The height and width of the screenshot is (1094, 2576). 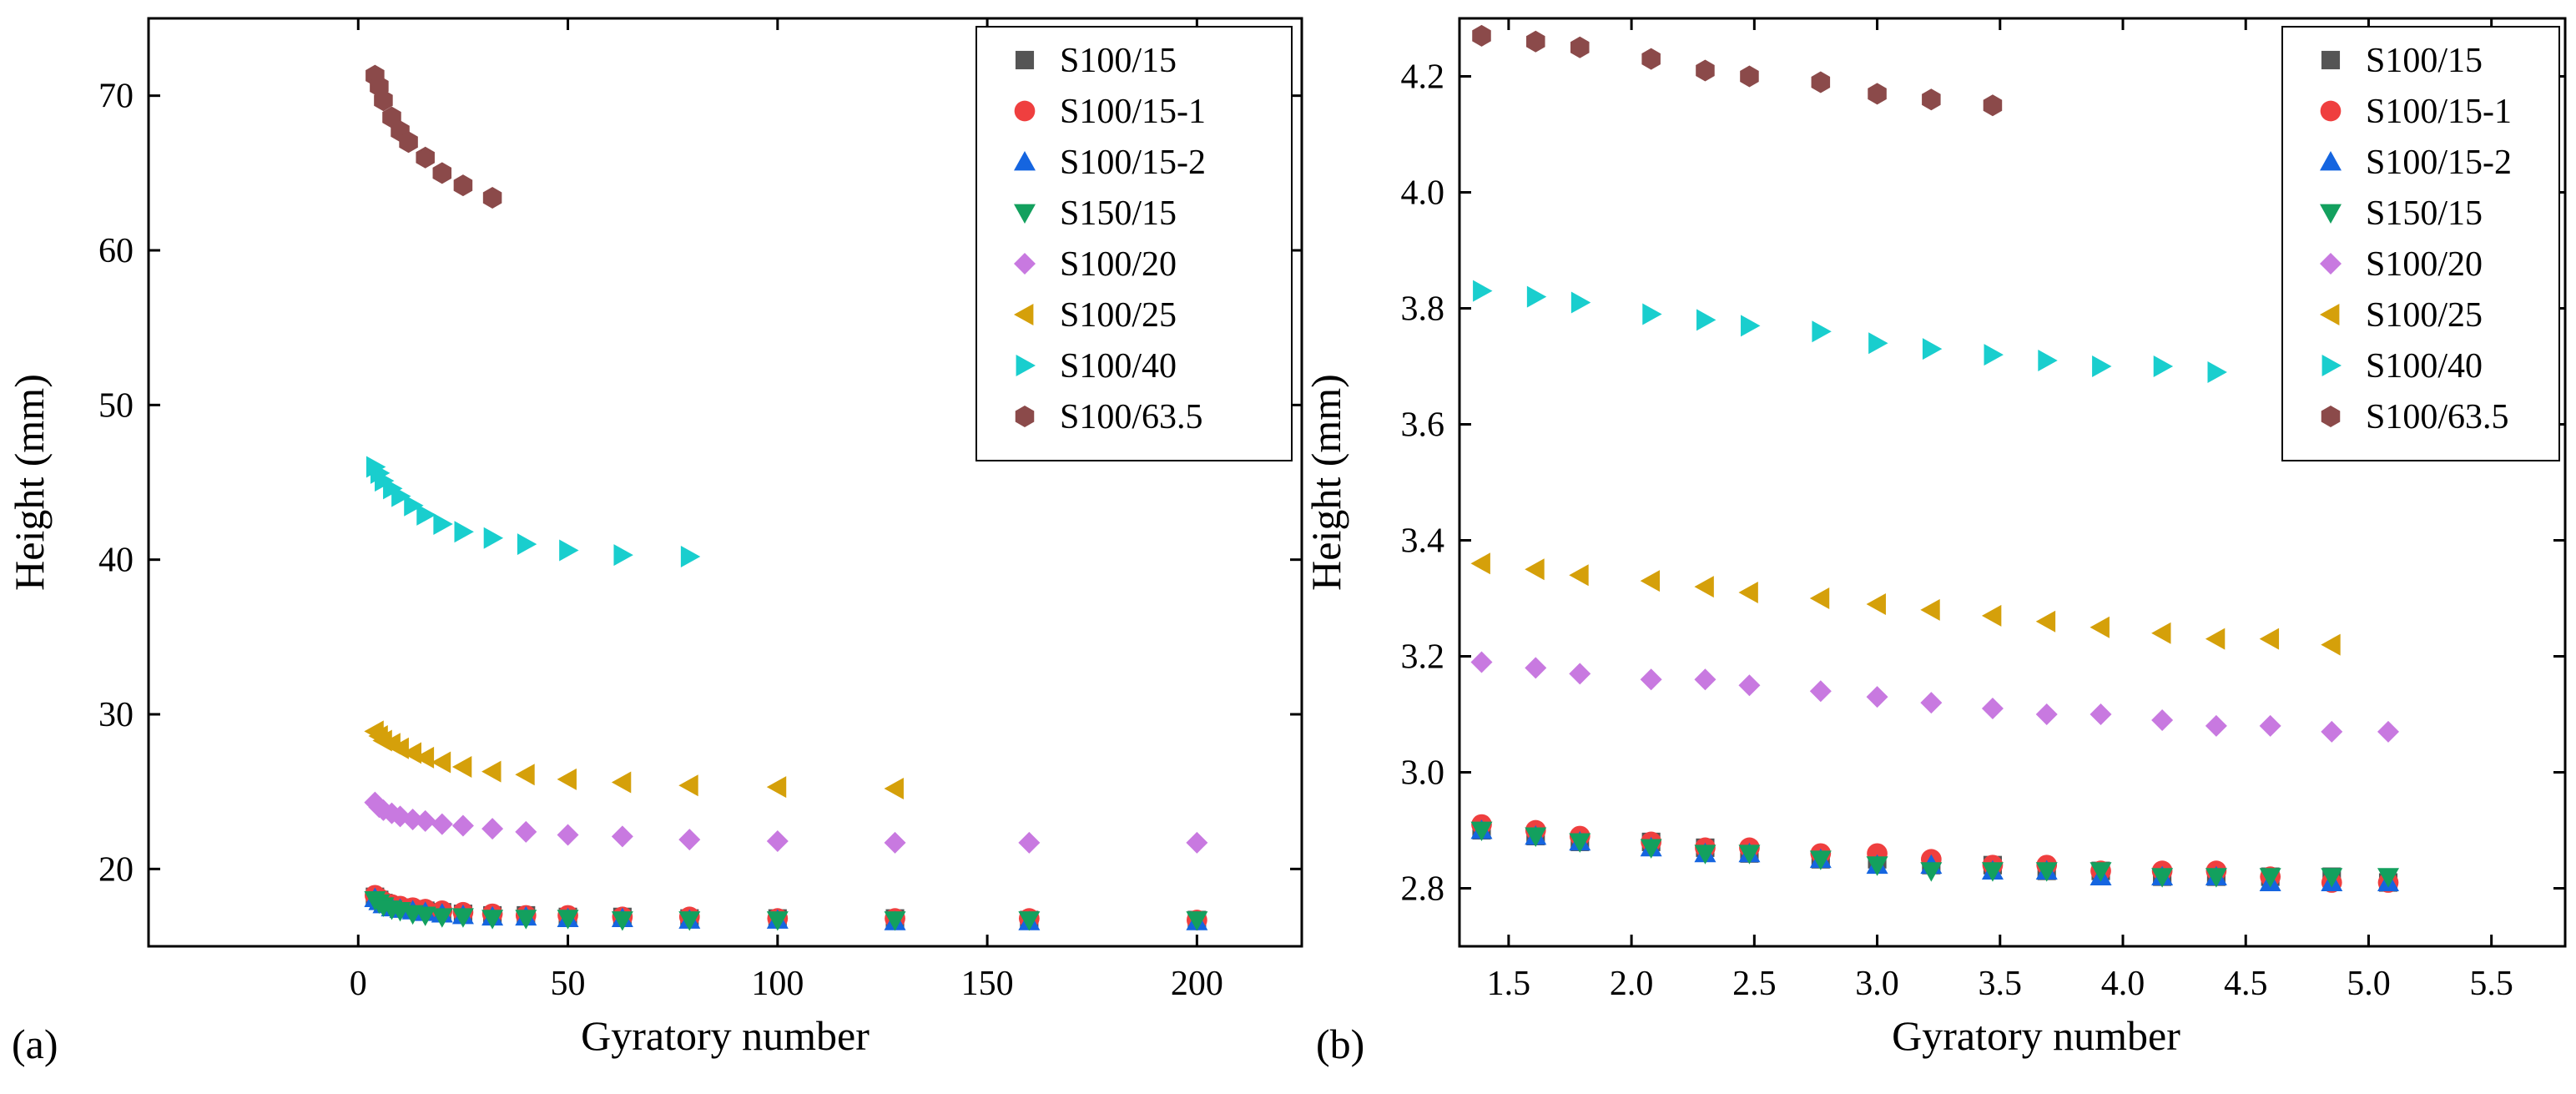 I want to click on legend-label: S100/40, so click(x=1118, y=366).